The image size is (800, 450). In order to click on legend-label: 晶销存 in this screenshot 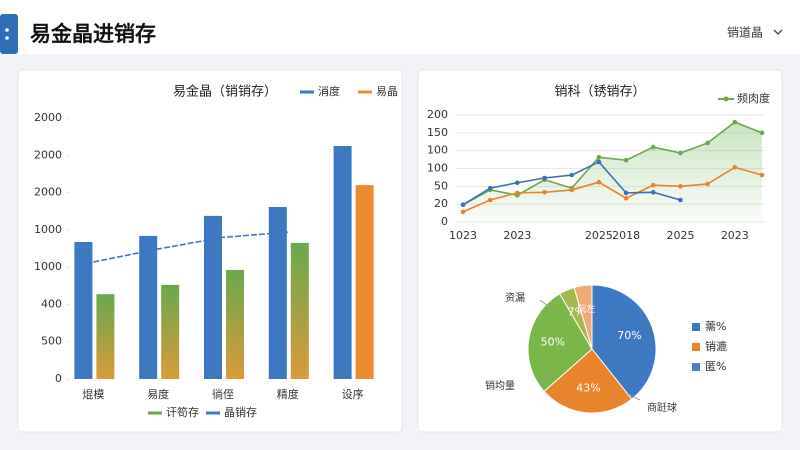, I will do `click(240, 412)`.